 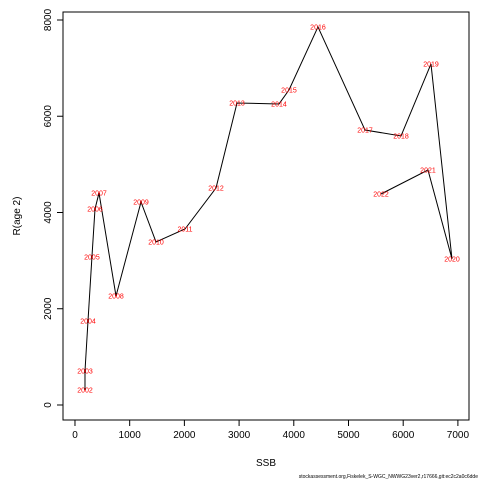 What do you see at coordinates (48, 212) in the screenshot?
I see `y-tick-label: 4000` at bounding box center [48, 212].